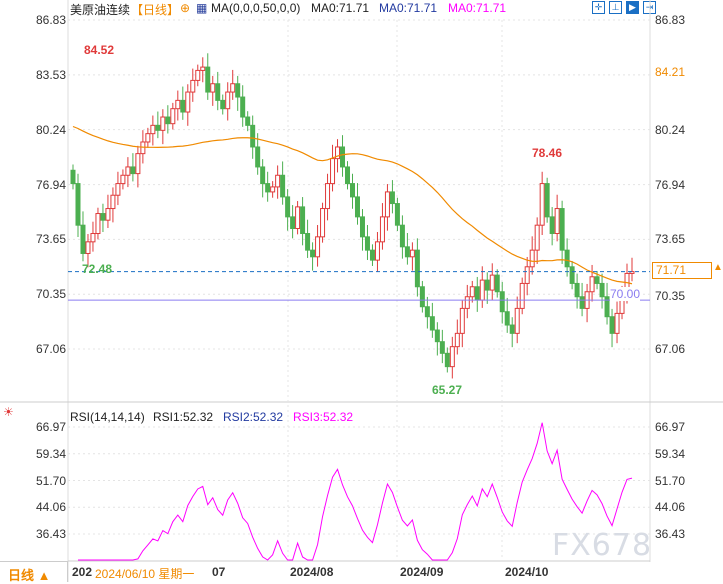  I want to click on add-indicator-icon: ⊕, so click(185, 8).